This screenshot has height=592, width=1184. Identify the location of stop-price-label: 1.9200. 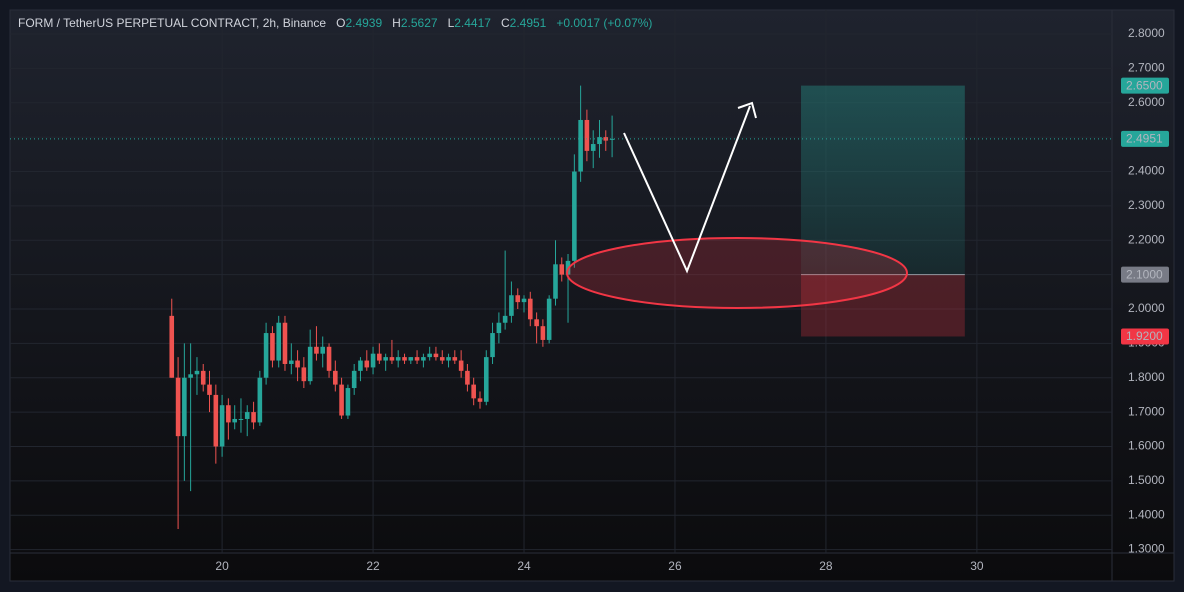
(1144, 336).